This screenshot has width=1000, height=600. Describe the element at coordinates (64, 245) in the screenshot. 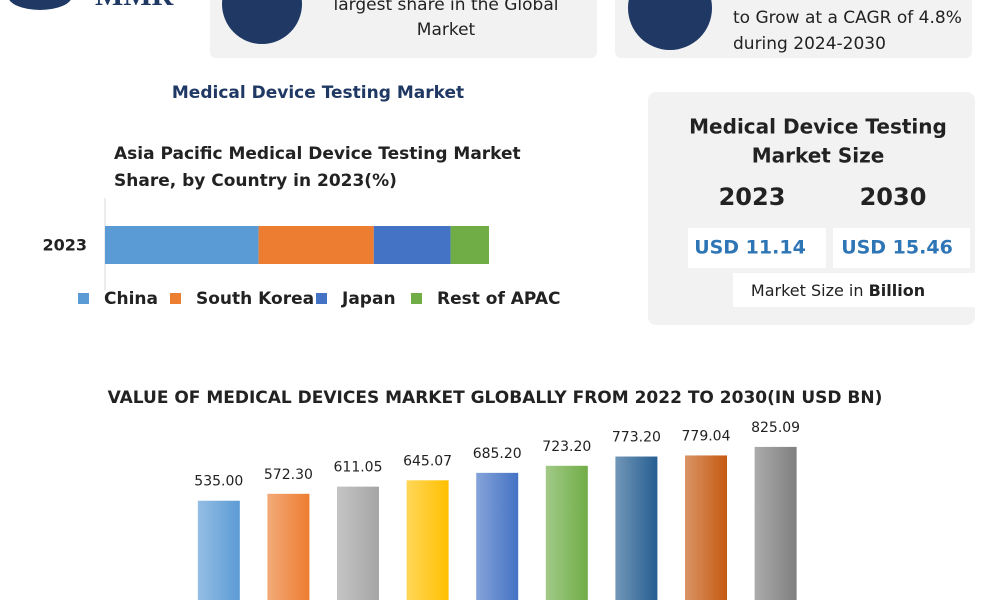

I see `y-tick-label: 2023` at that location.